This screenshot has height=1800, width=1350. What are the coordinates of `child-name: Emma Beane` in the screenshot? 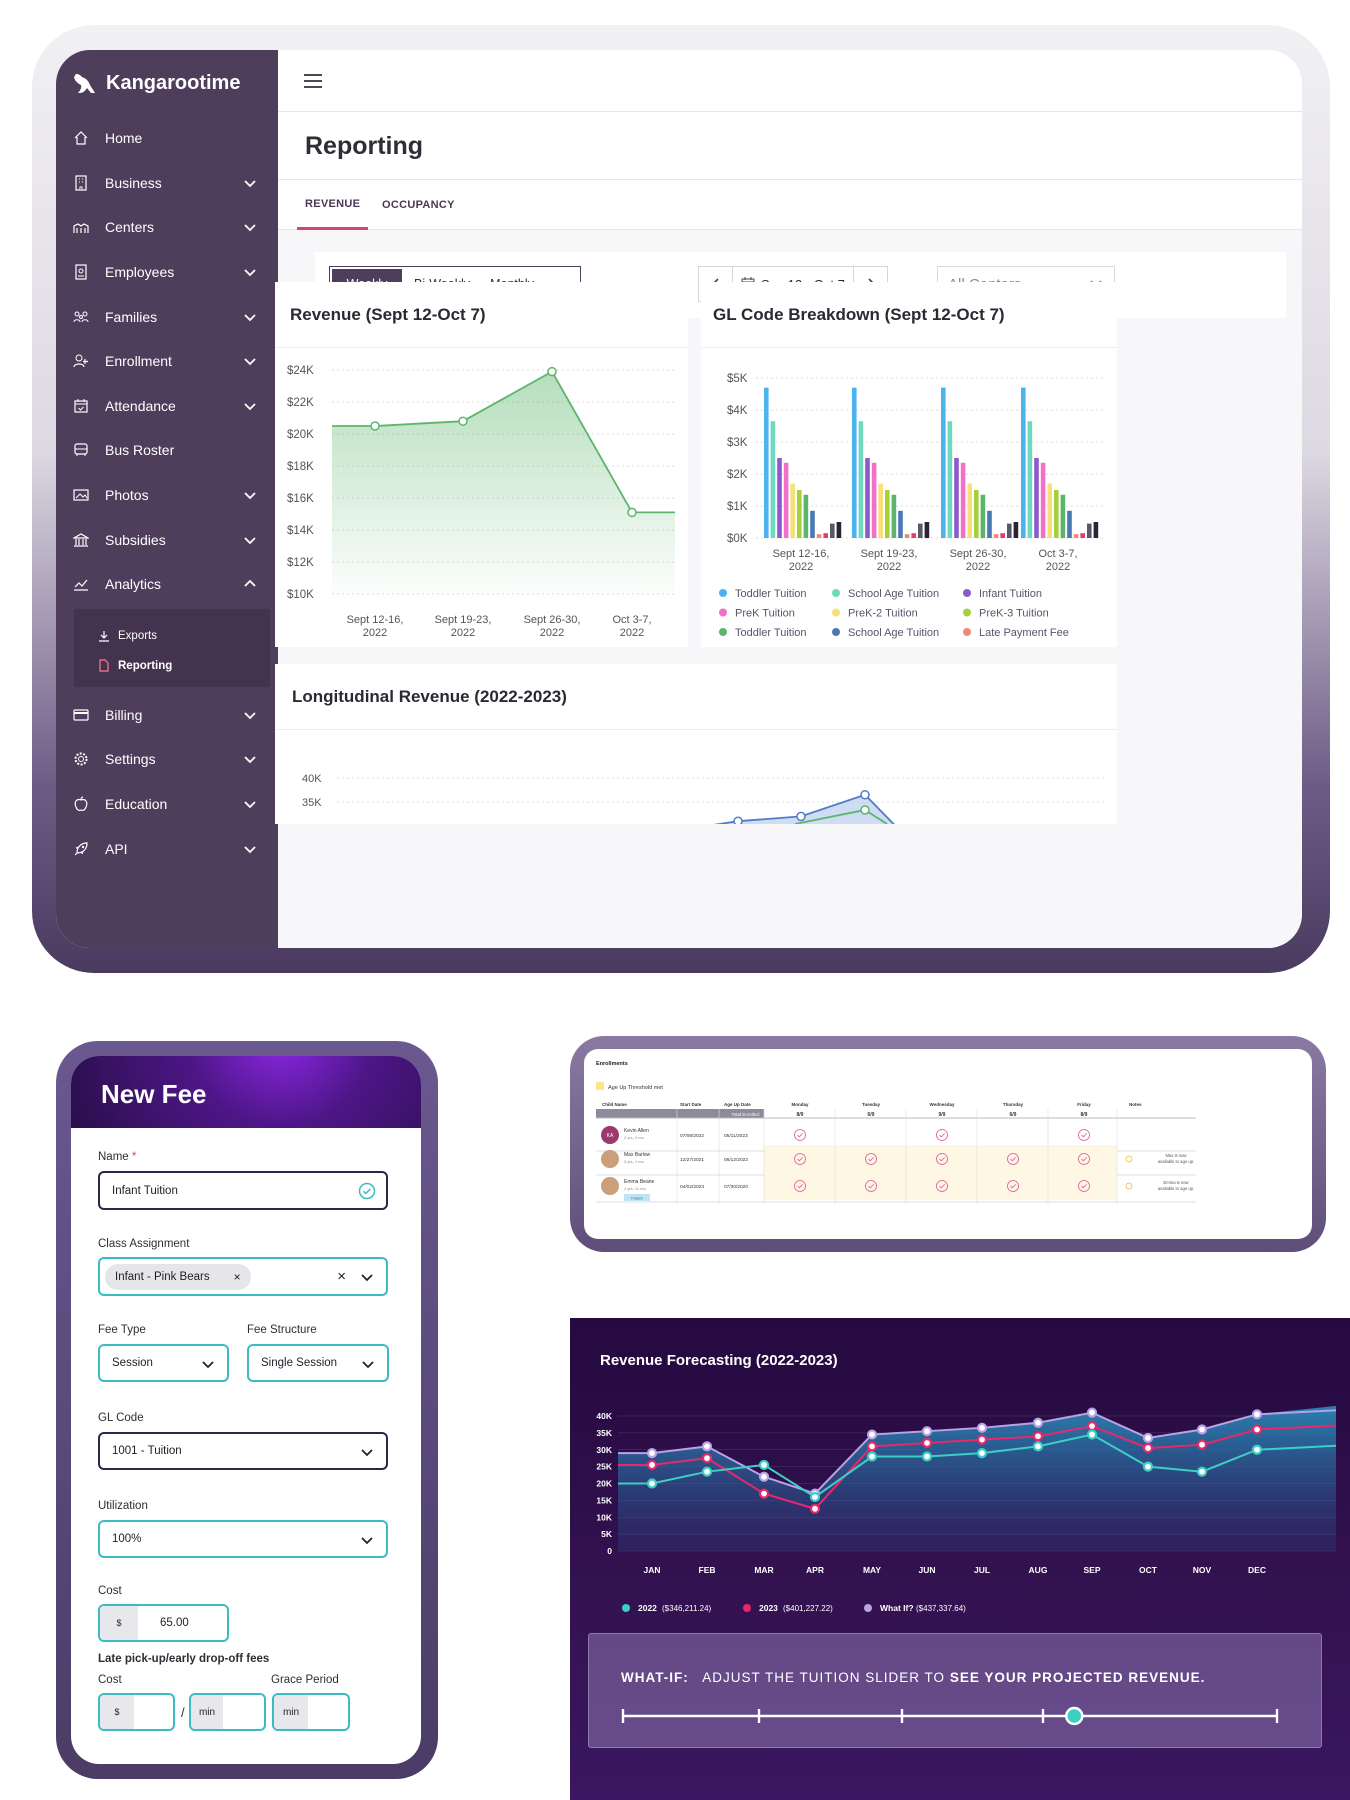 It's located at (639, 1182).